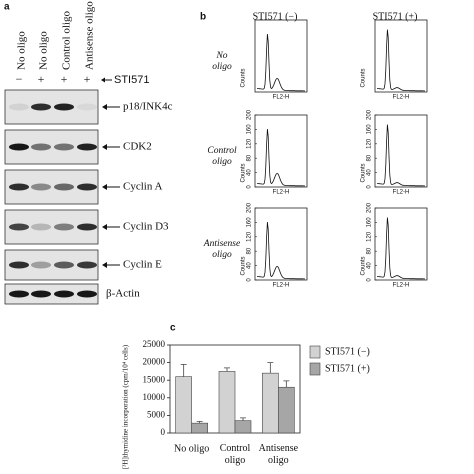  Describe the element at coordinates (154, 379) in the screenshot. I see `y-tick-label: 15000` at that location.